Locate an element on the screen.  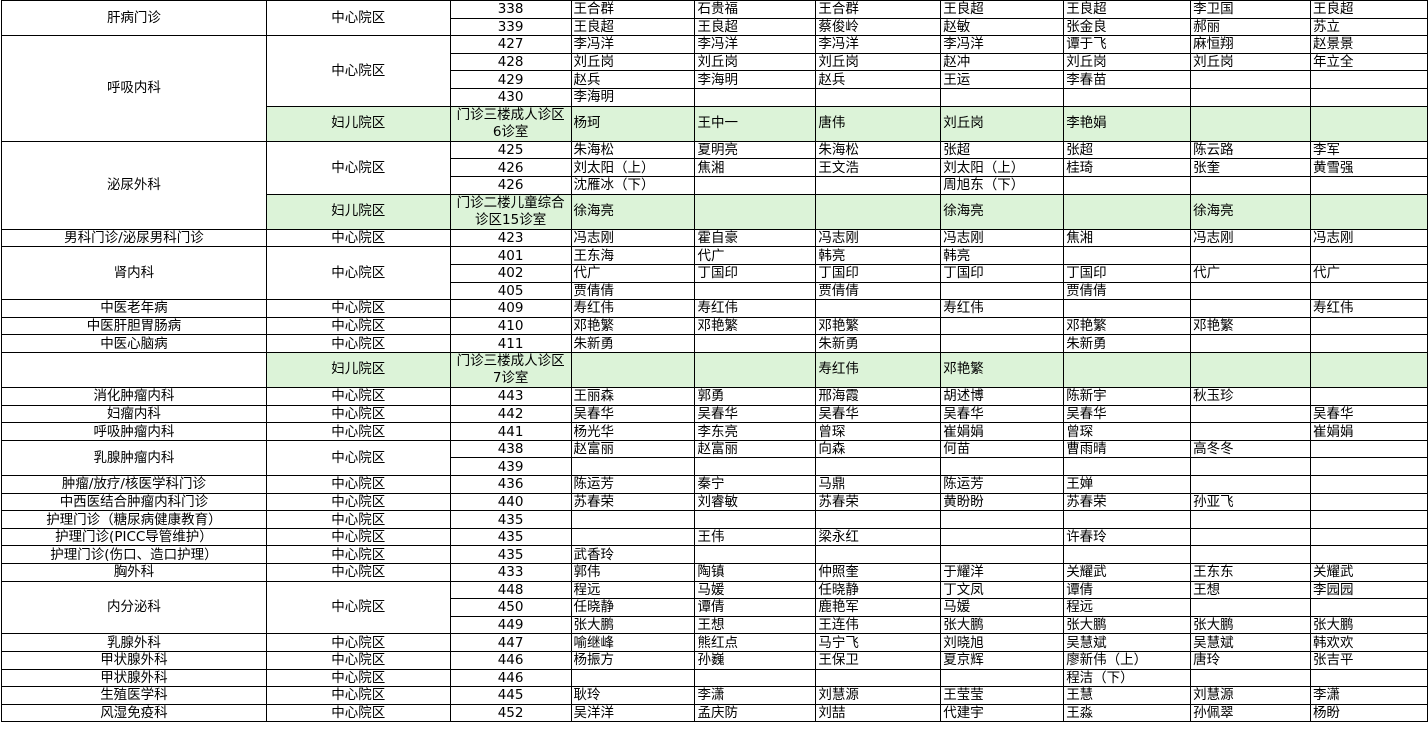
doctor-cell: 孙巍 is located at coordinates (755, 660).